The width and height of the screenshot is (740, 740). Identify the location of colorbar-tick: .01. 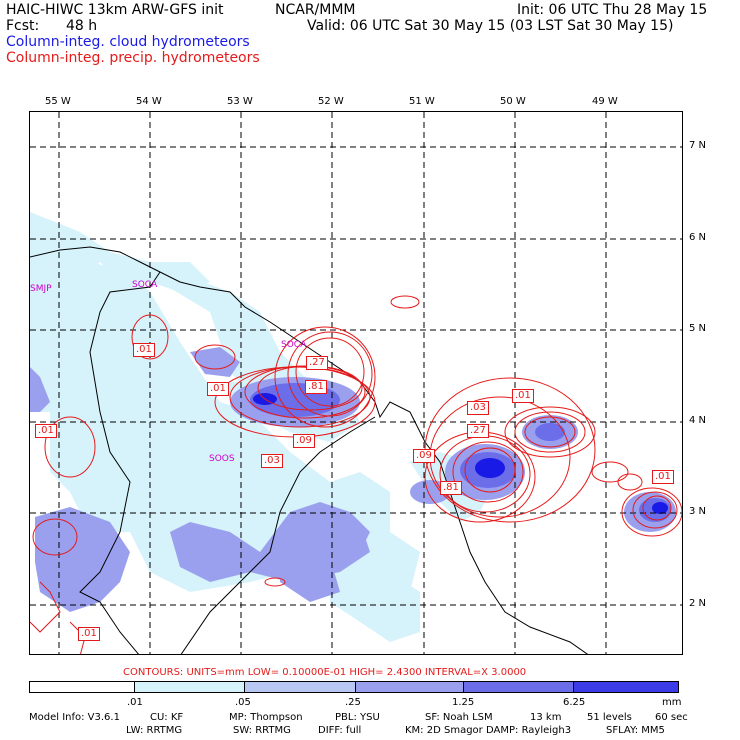
(135, 702).